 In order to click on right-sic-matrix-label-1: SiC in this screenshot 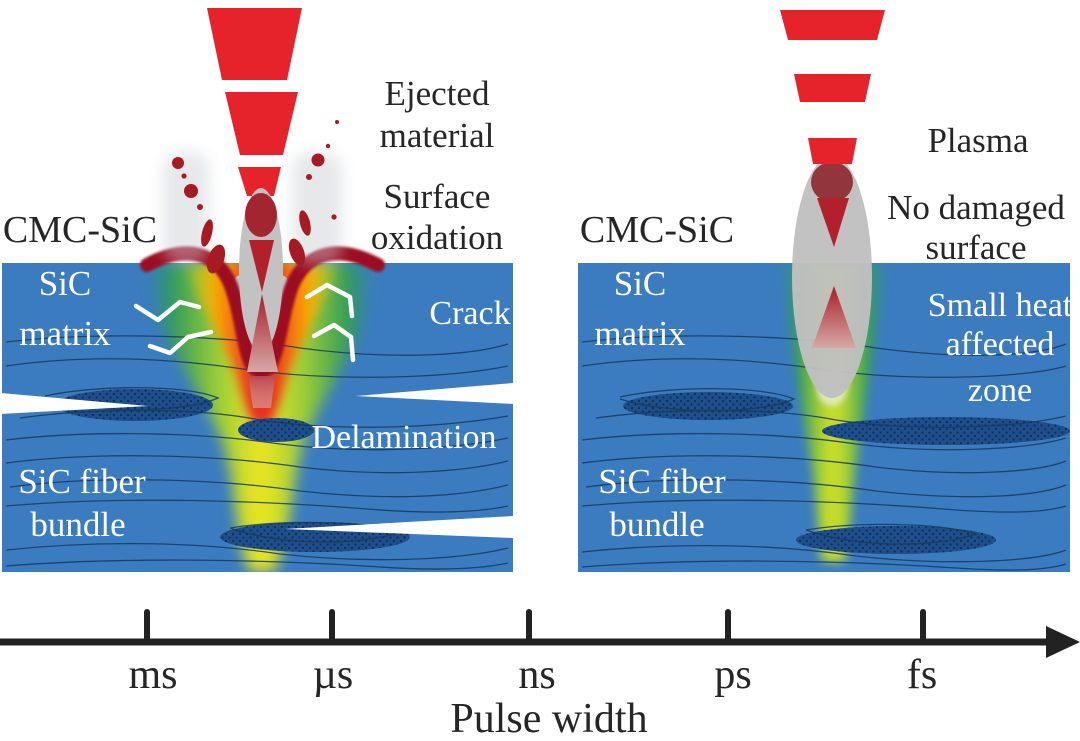, I will do `click(640, 283)`.